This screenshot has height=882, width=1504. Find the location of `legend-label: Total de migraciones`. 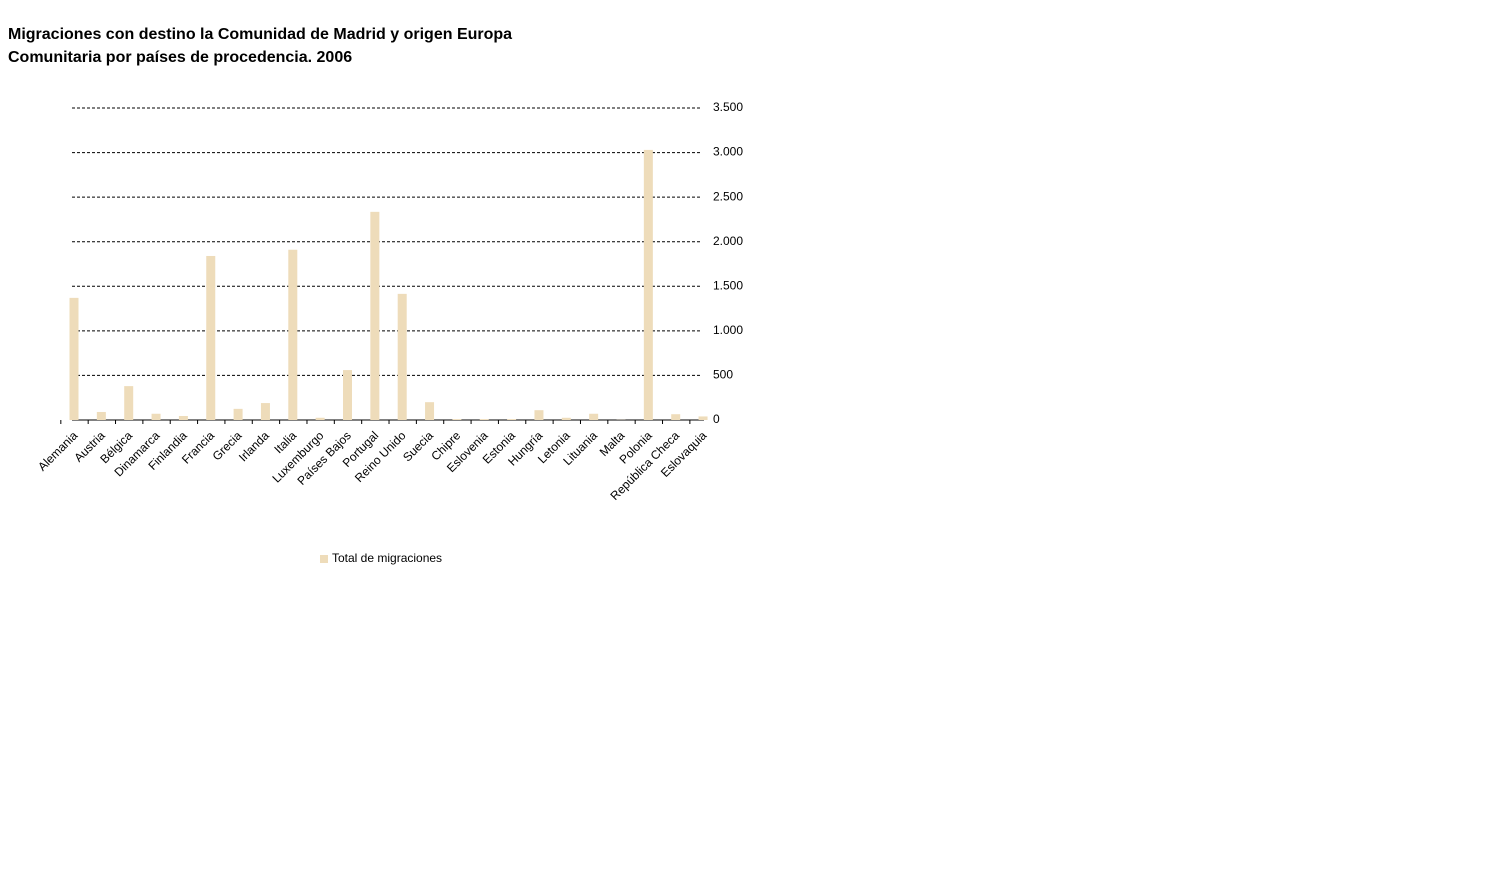

legend-label: Total de migraciones is located at coordinates (387, 558).